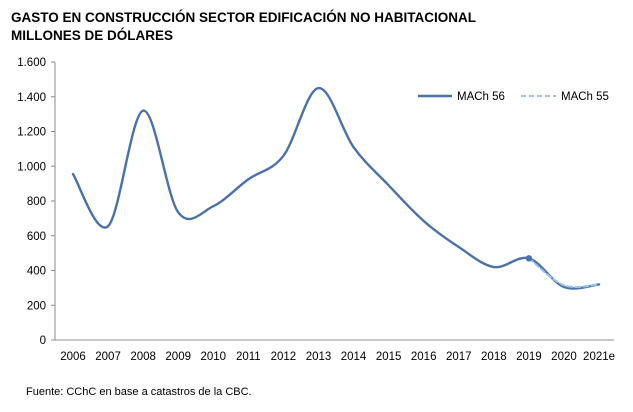 The height and width of the screenshot is (412, 633). What do you see at coordinates (494, 357) in the screenshot?
I see `x-tick-label: 2018` at bounding box center [494, 357].